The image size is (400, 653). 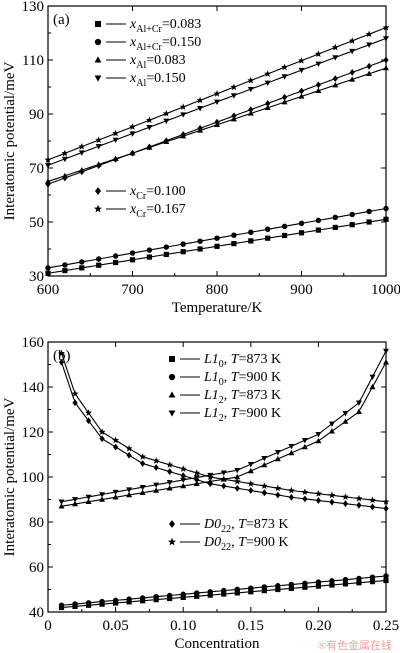 I want to click on y-tick-label: 80, so click(x=36, y=523).